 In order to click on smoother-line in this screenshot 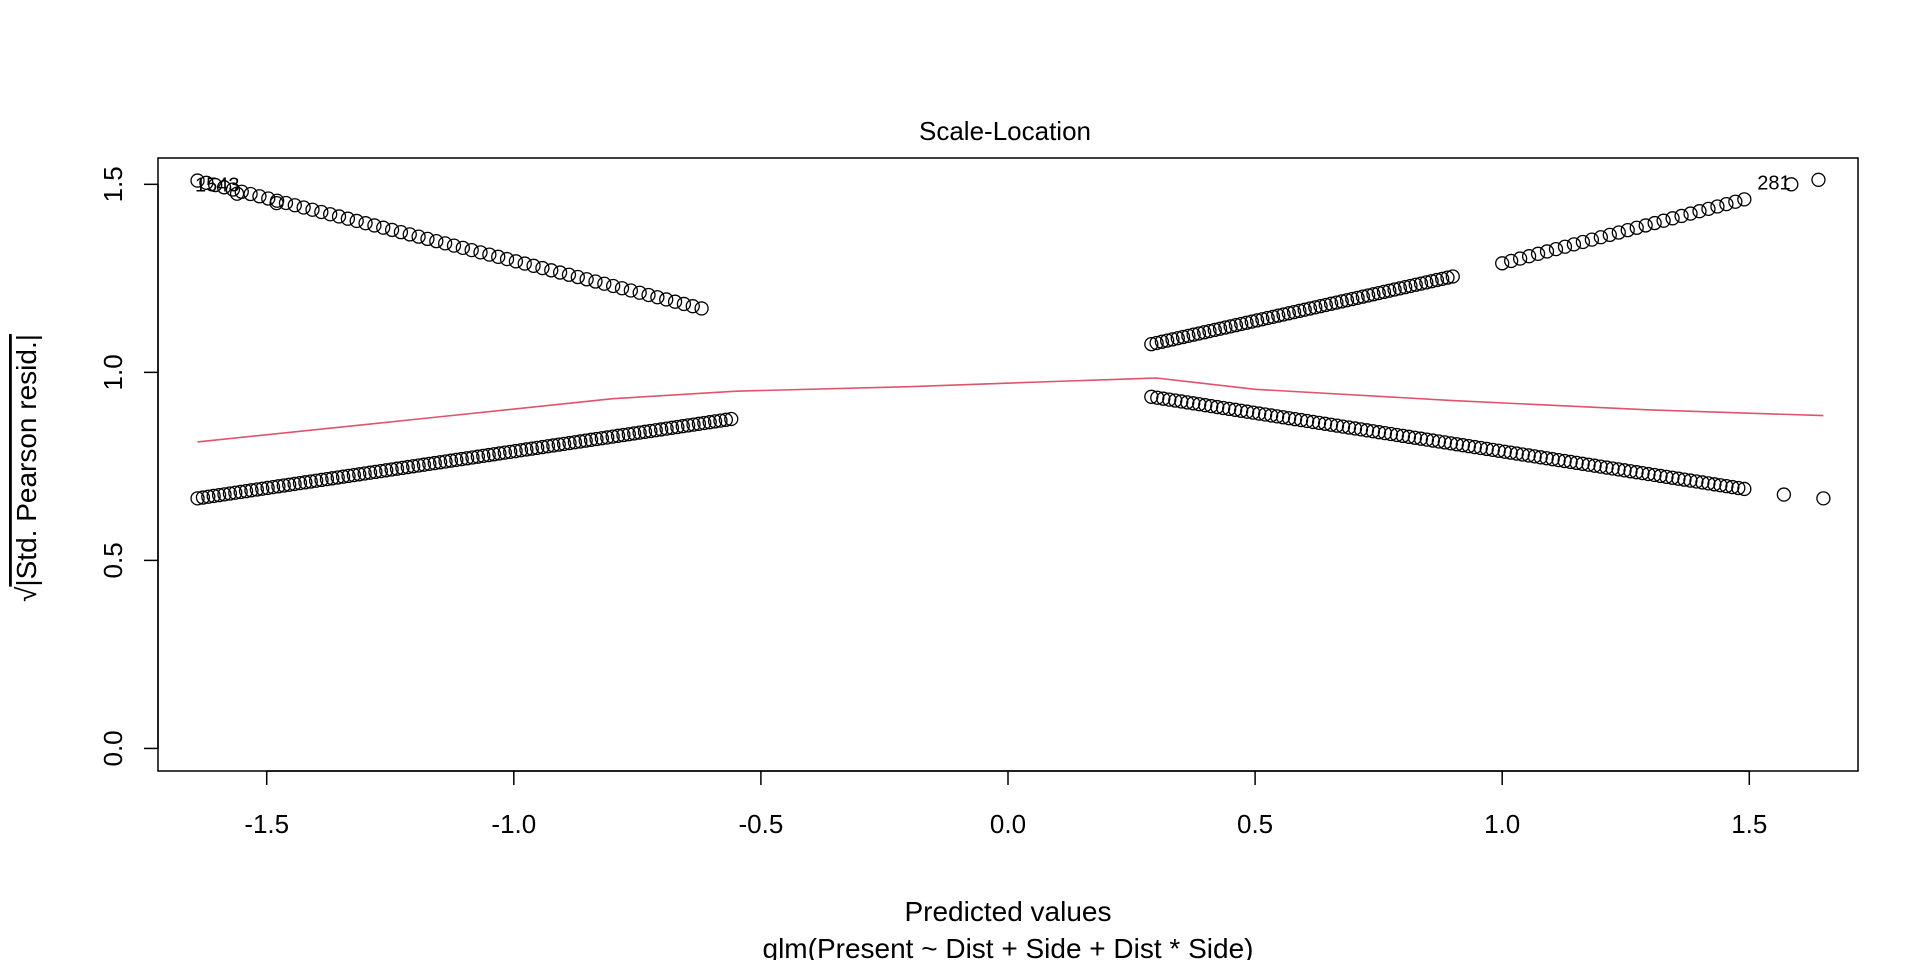, I will do `click(1010, 410)`.